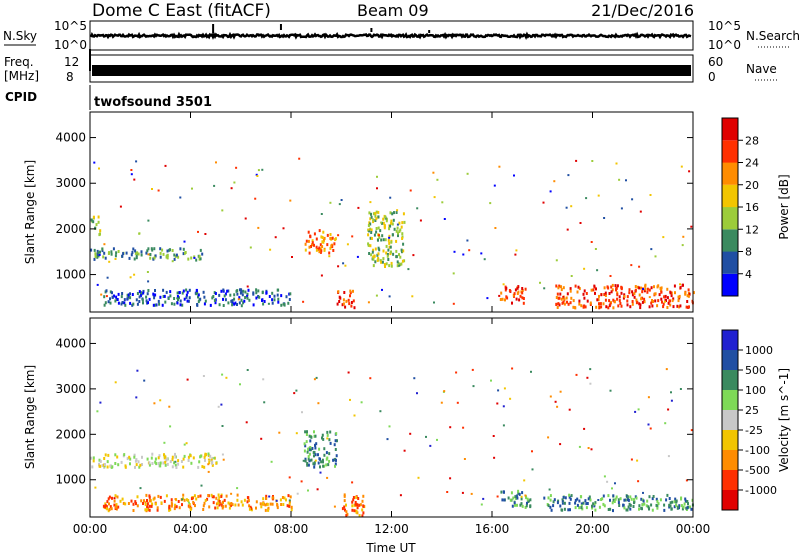 The height and width of the screenshot is (554, 800). Describe the element at coordinates (784, 420) in the screenshot. I see `velocity-colorbar-label: Velocity [m s^-1]` at that location.